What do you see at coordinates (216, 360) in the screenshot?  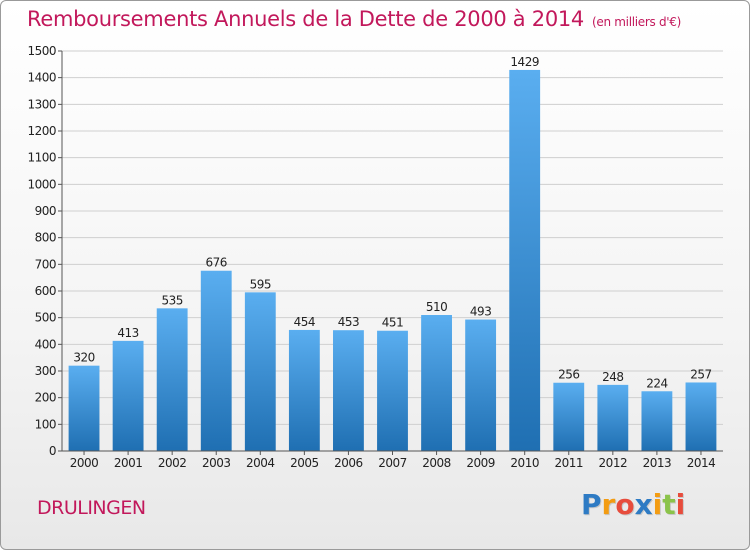 I see `bar-2003` at bounding box center [216, 360].